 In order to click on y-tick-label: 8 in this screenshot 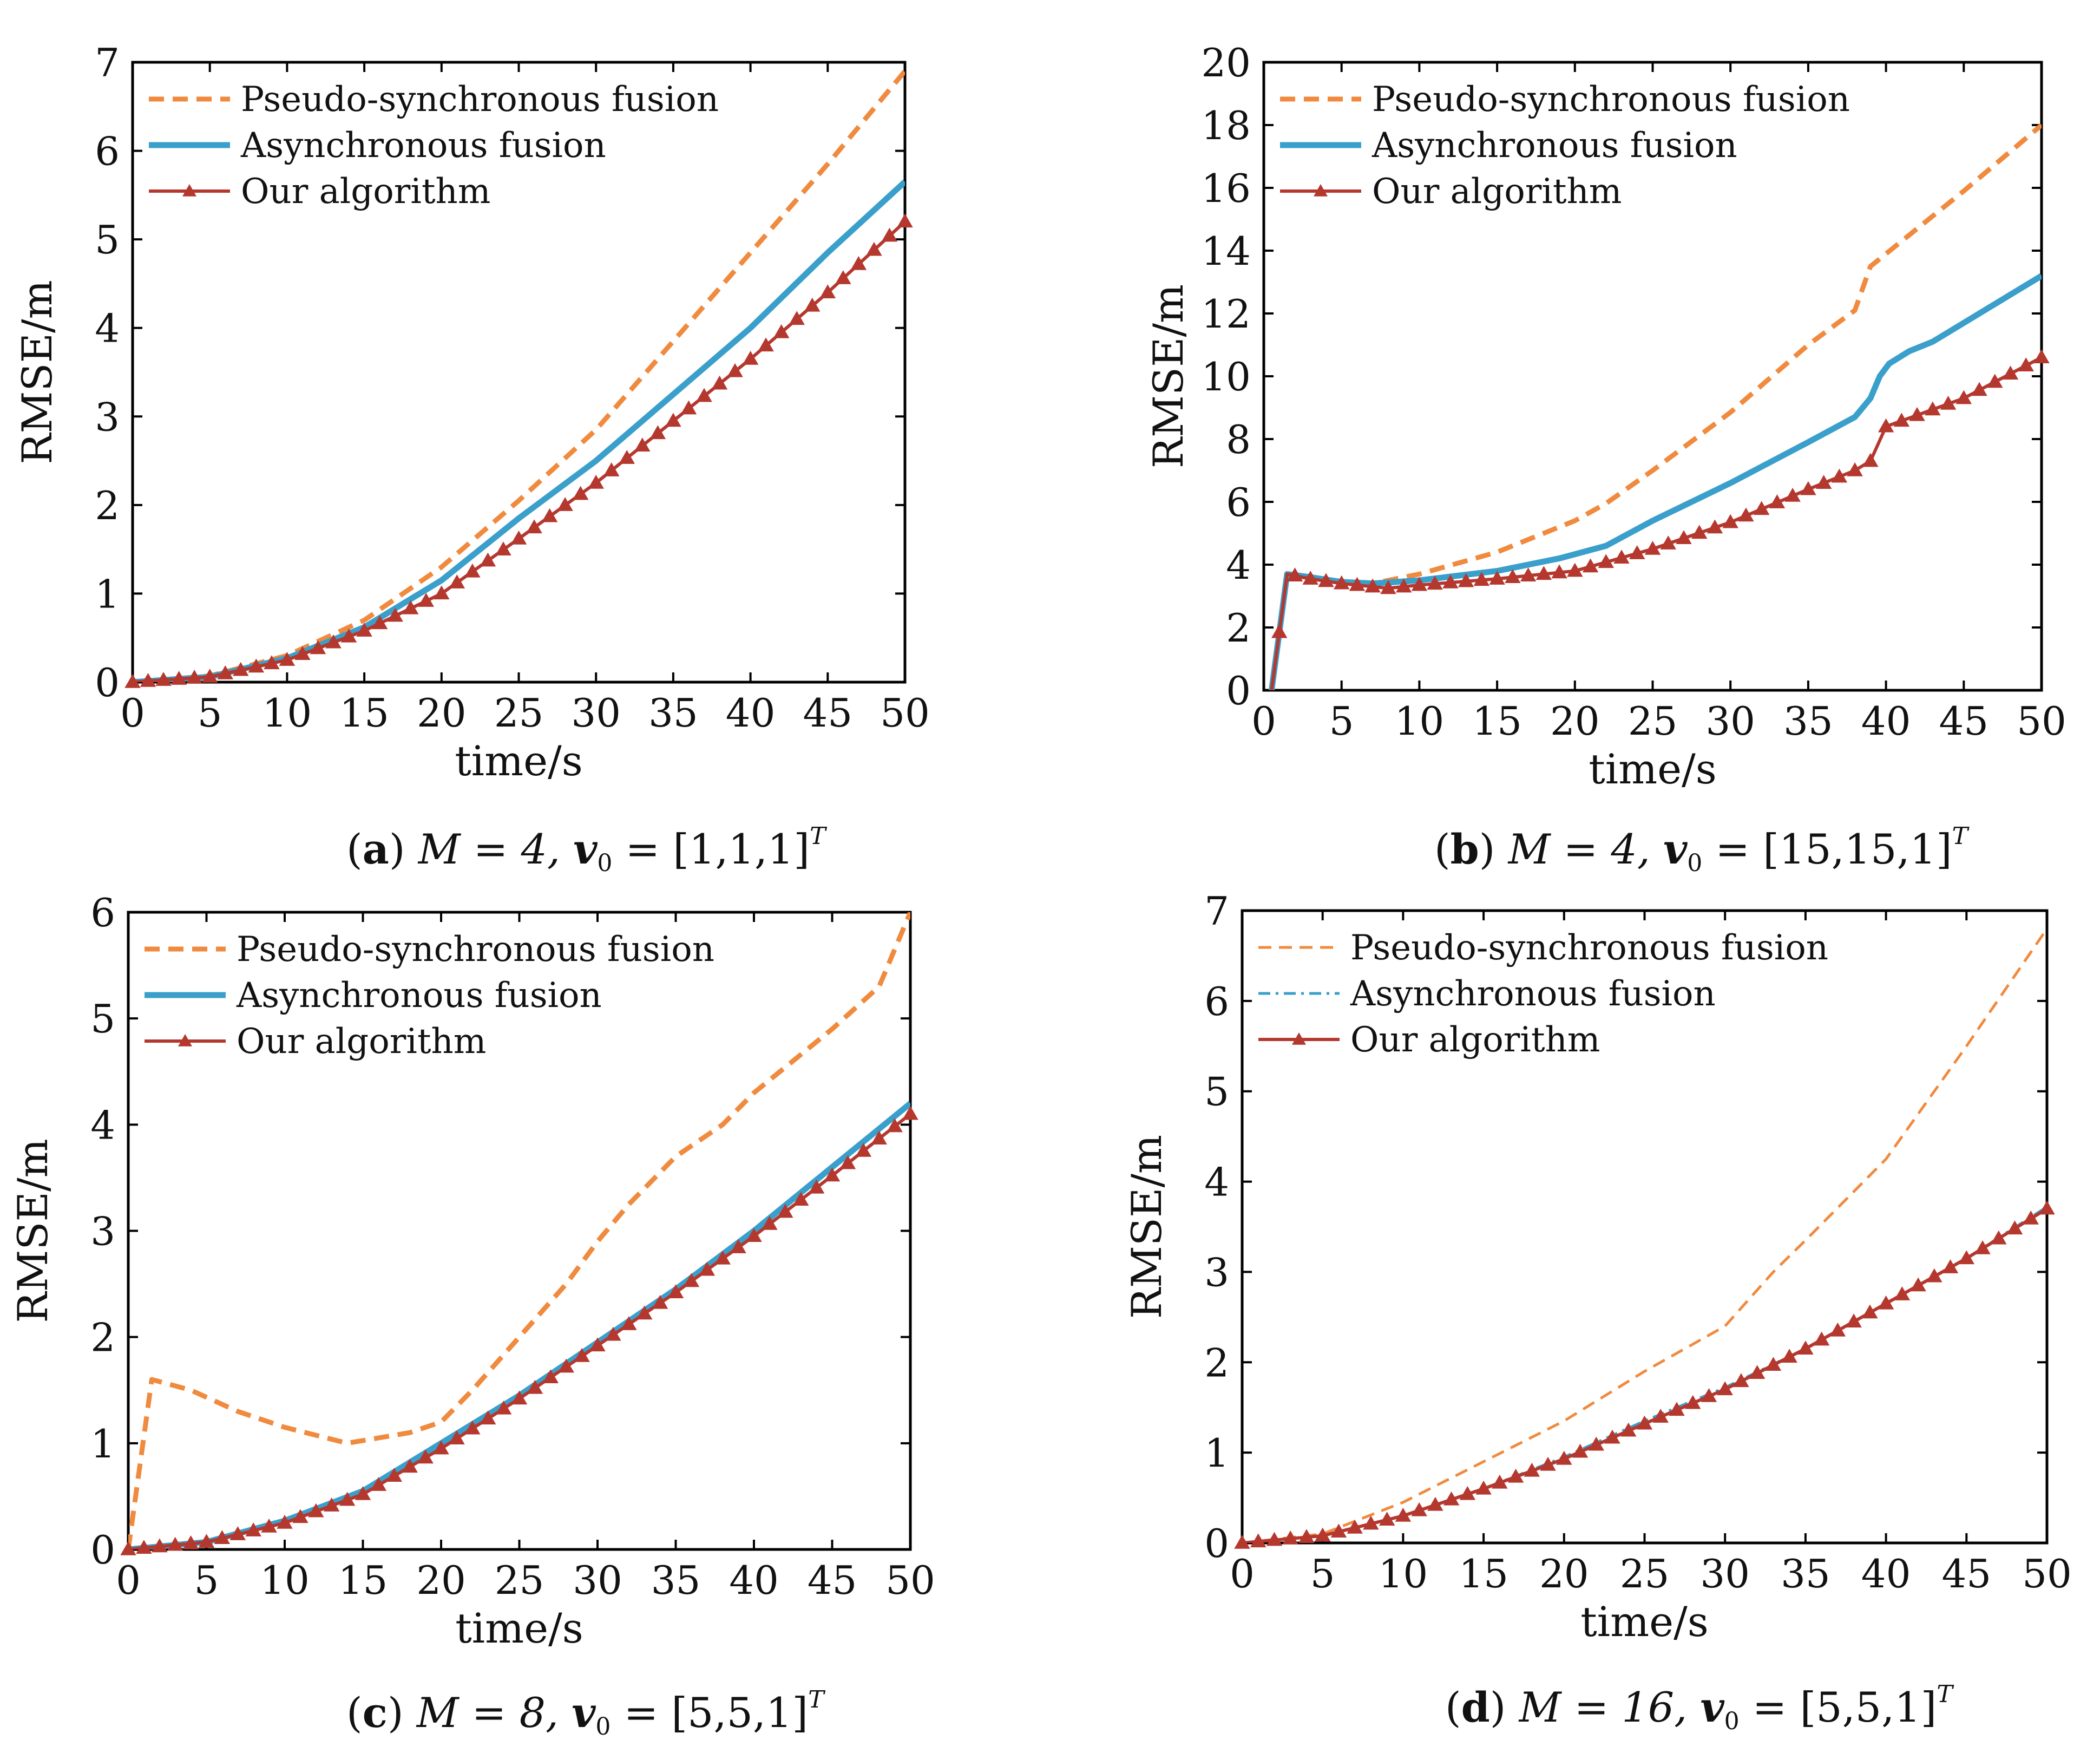, I will do `click(1238, 439)`.